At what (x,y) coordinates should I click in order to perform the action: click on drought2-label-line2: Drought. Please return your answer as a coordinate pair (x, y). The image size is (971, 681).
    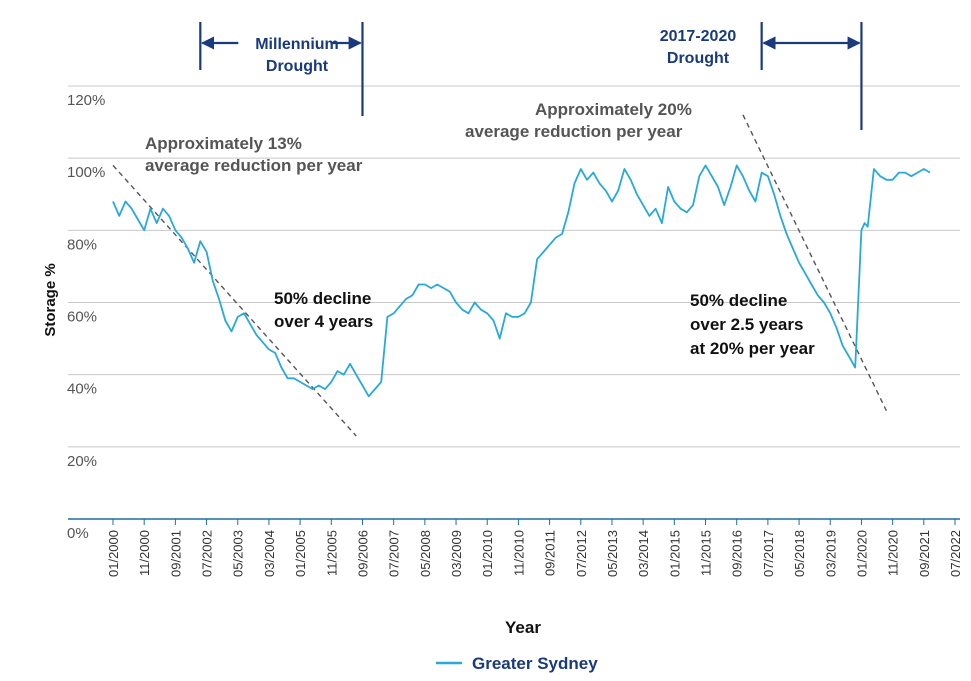
    Looking at the image, I should click on (698, 58).